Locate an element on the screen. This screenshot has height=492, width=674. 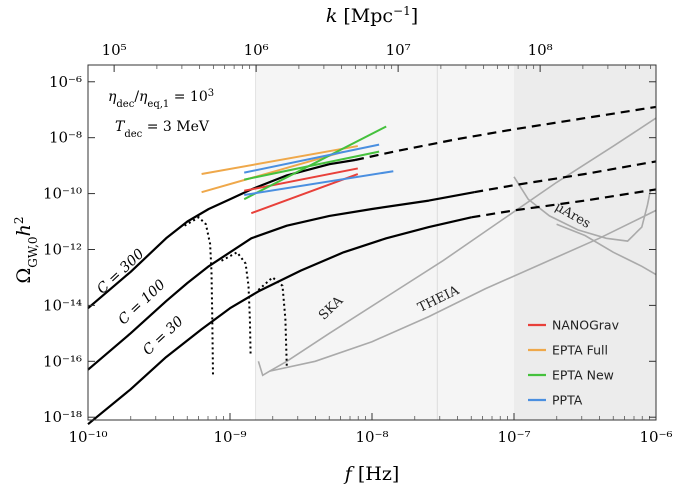
top-tick-label: 10⁸ is located at coordinates (540, 50).